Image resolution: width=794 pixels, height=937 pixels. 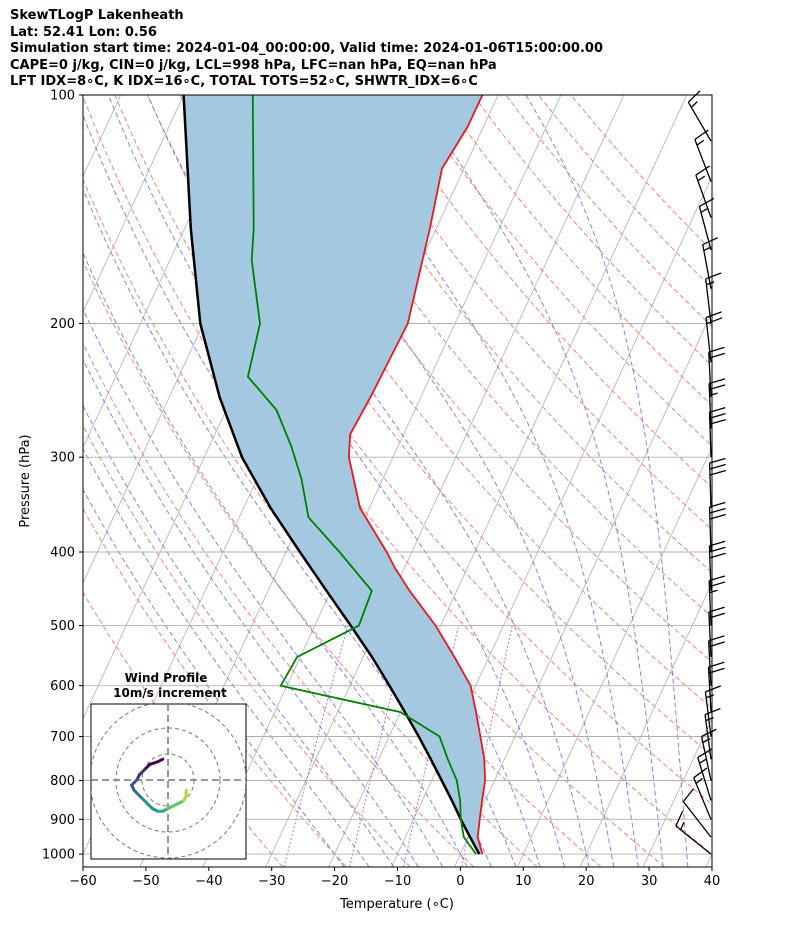 What do you see at coordinates (208, 881) in the screenshot?
I see `x-tick-label: −40` at bounding box center [208, 881].